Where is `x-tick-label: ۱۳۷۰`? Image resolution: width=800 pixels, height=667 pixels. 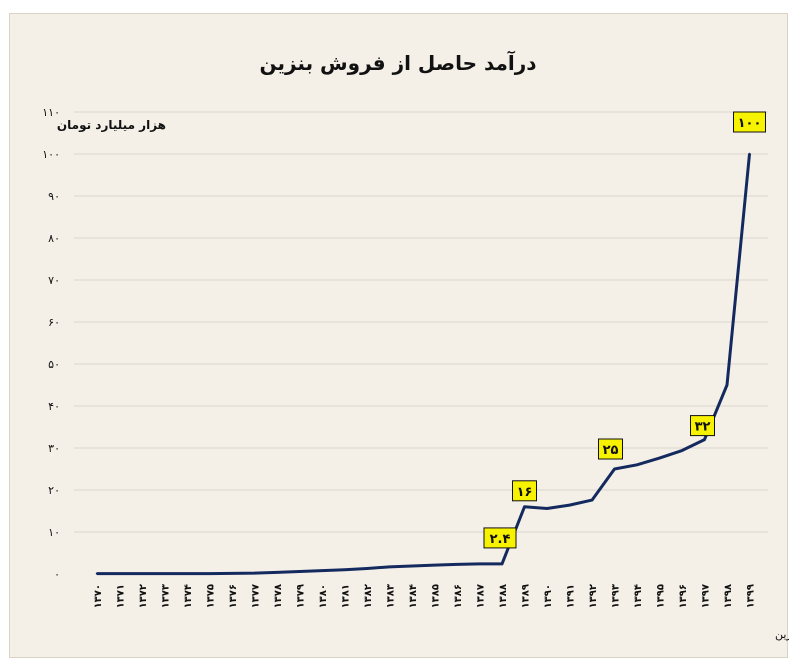
x-tick-label: ۱۳۷۰ is located at coordinates (98, 596).